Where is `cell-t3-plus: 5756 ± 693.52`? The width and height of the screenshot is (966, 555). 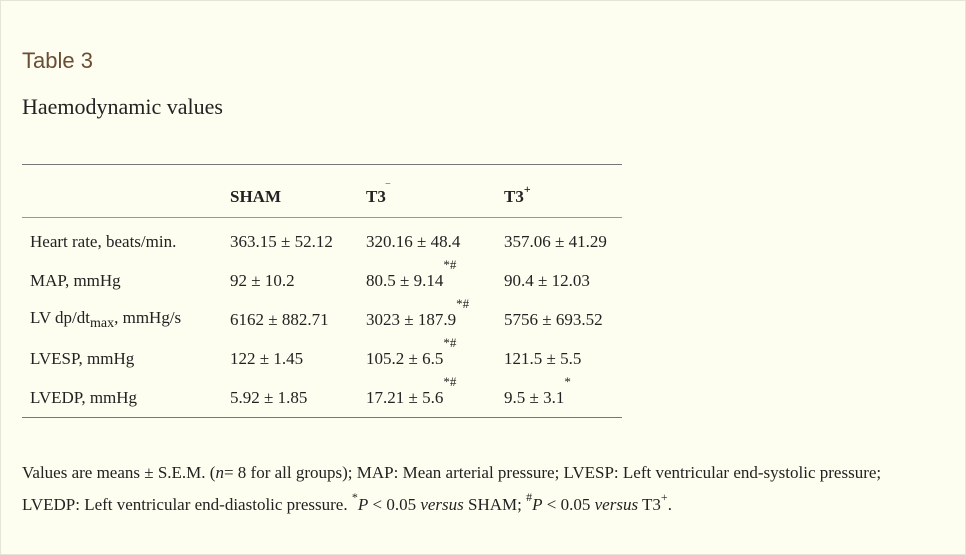
cell-t3-plus: 5756 ± 693.52 is located at coordinates (563, 319).